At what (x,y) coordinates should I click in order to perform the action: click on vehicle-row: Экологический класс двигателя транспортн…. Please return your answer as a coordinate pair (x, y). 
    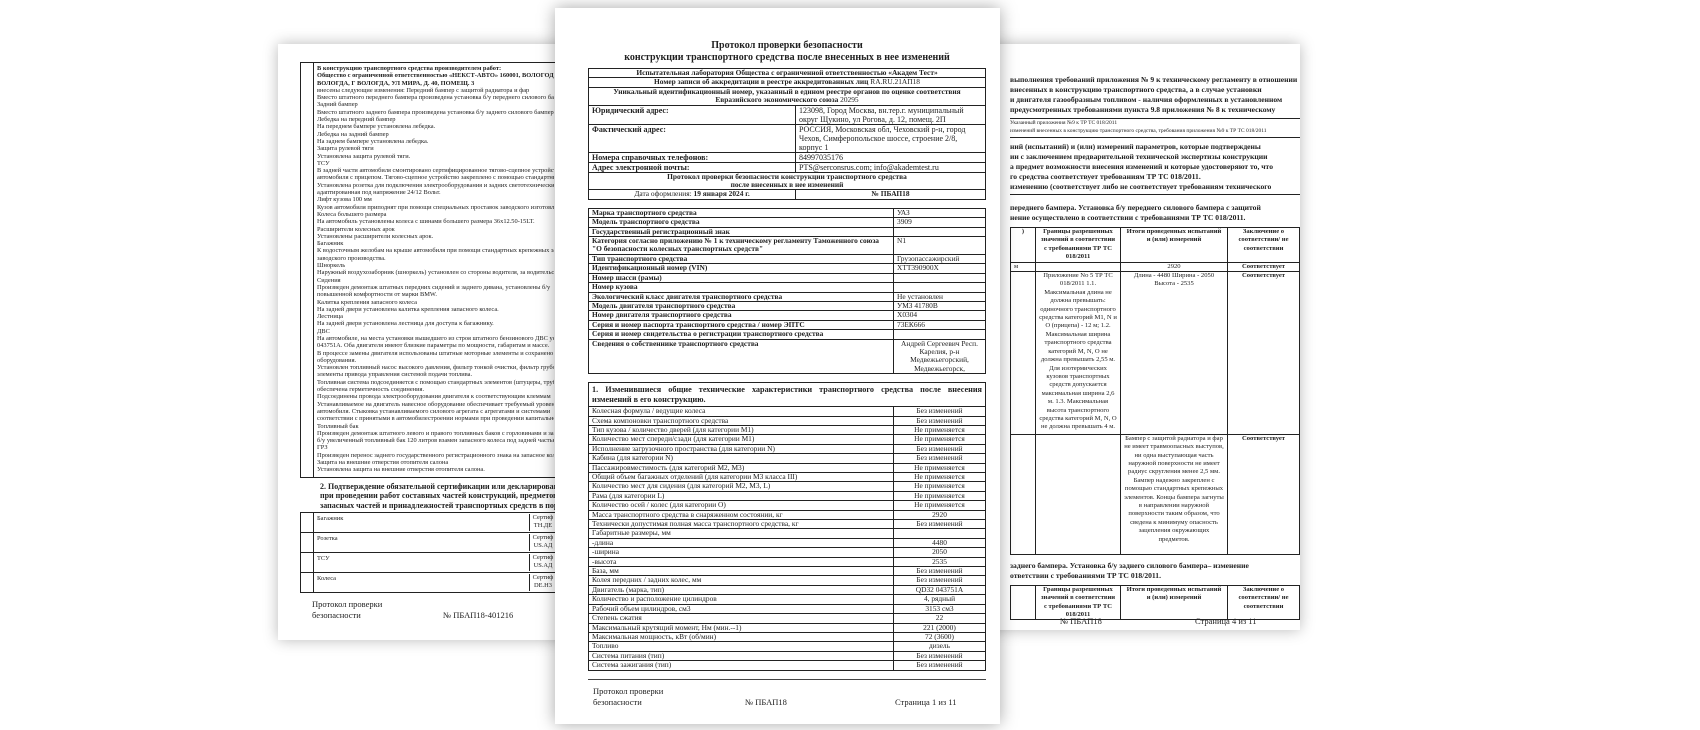
    Looking at the image, I should click on (787, 296).